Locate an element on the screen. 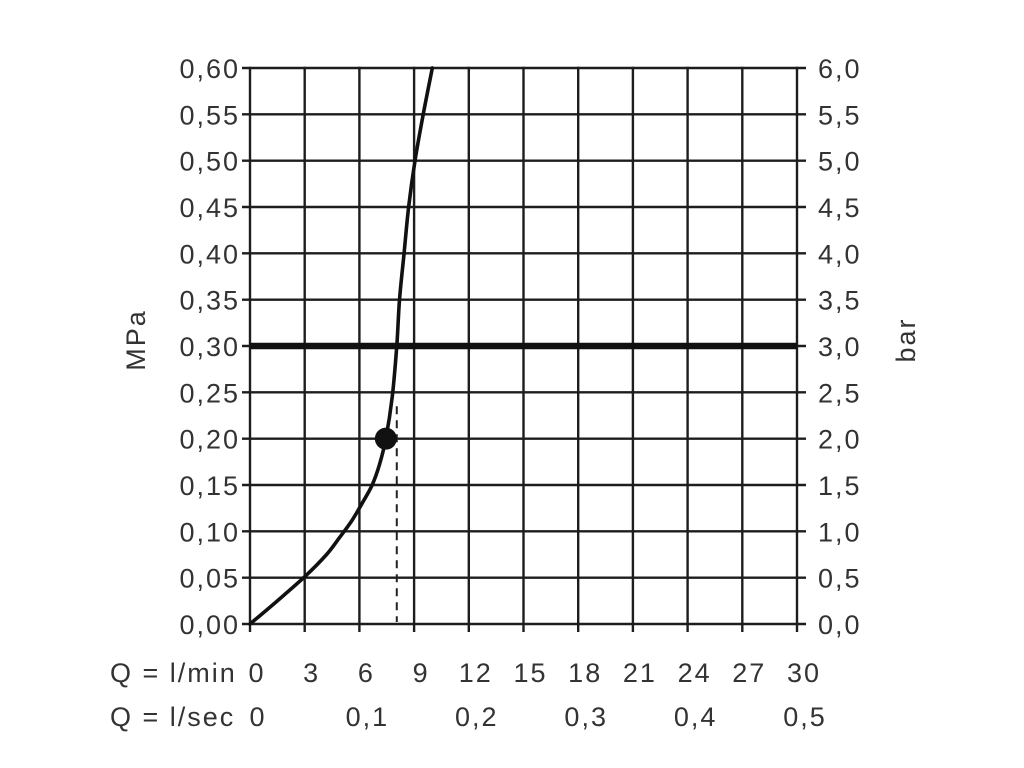  y-right-axis-label: bar is located at coordinates (906, 339).